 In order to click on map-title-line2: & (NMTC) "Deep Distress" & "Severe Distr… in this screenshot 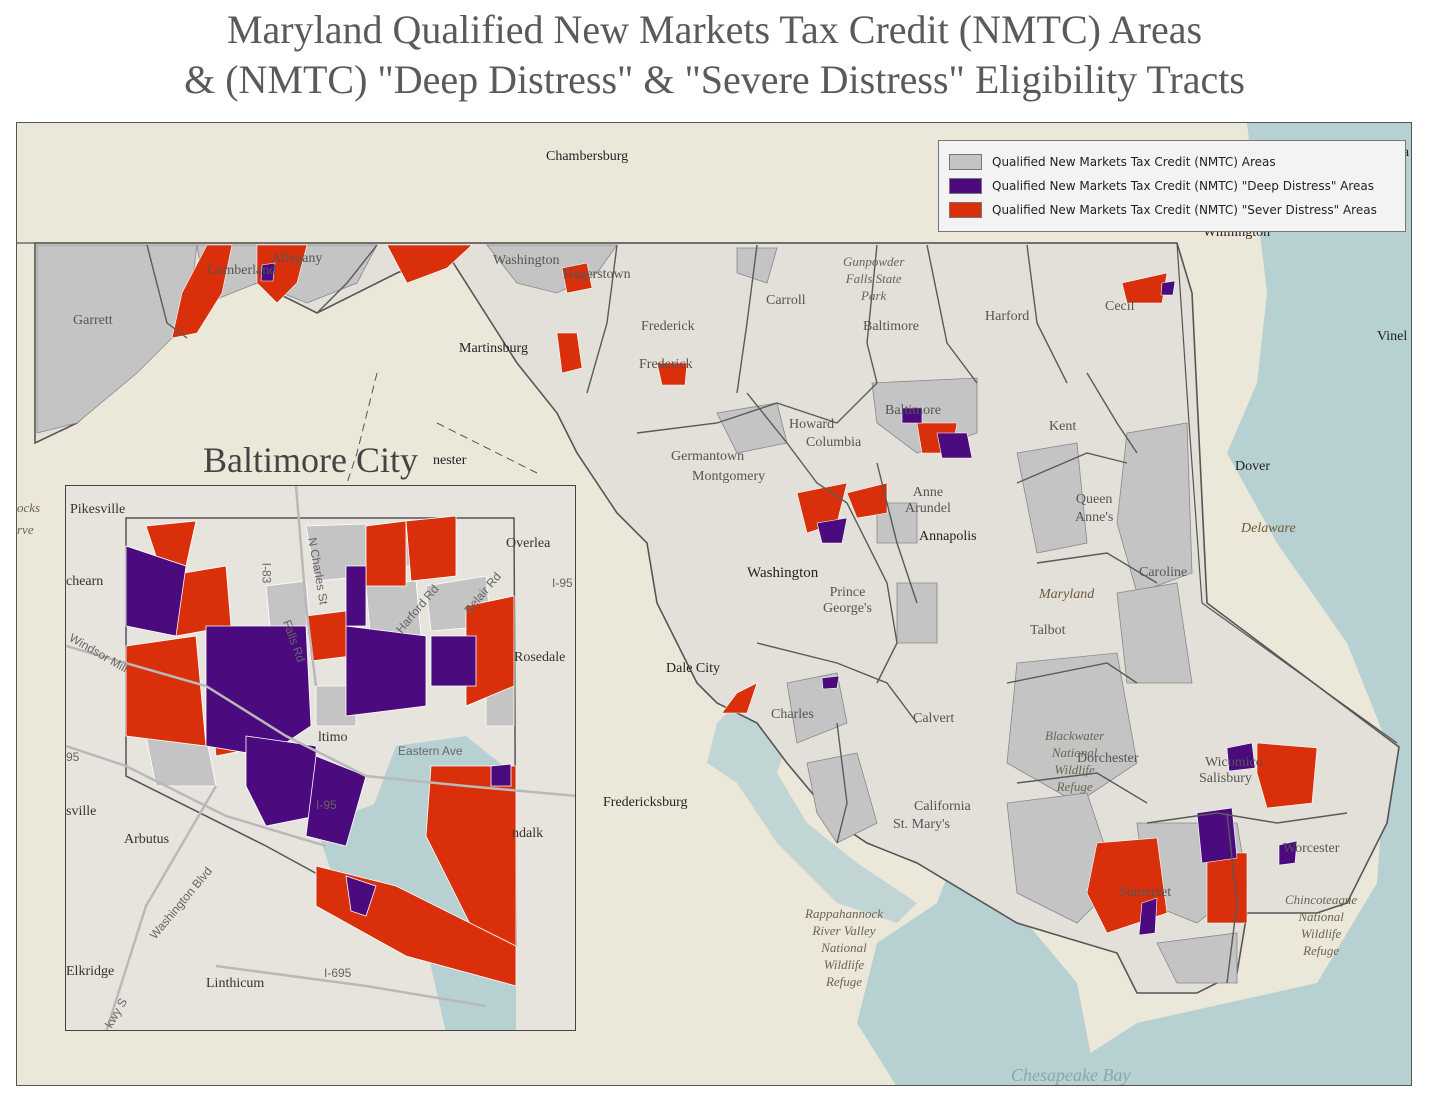, I will do `click(714, 79)`.